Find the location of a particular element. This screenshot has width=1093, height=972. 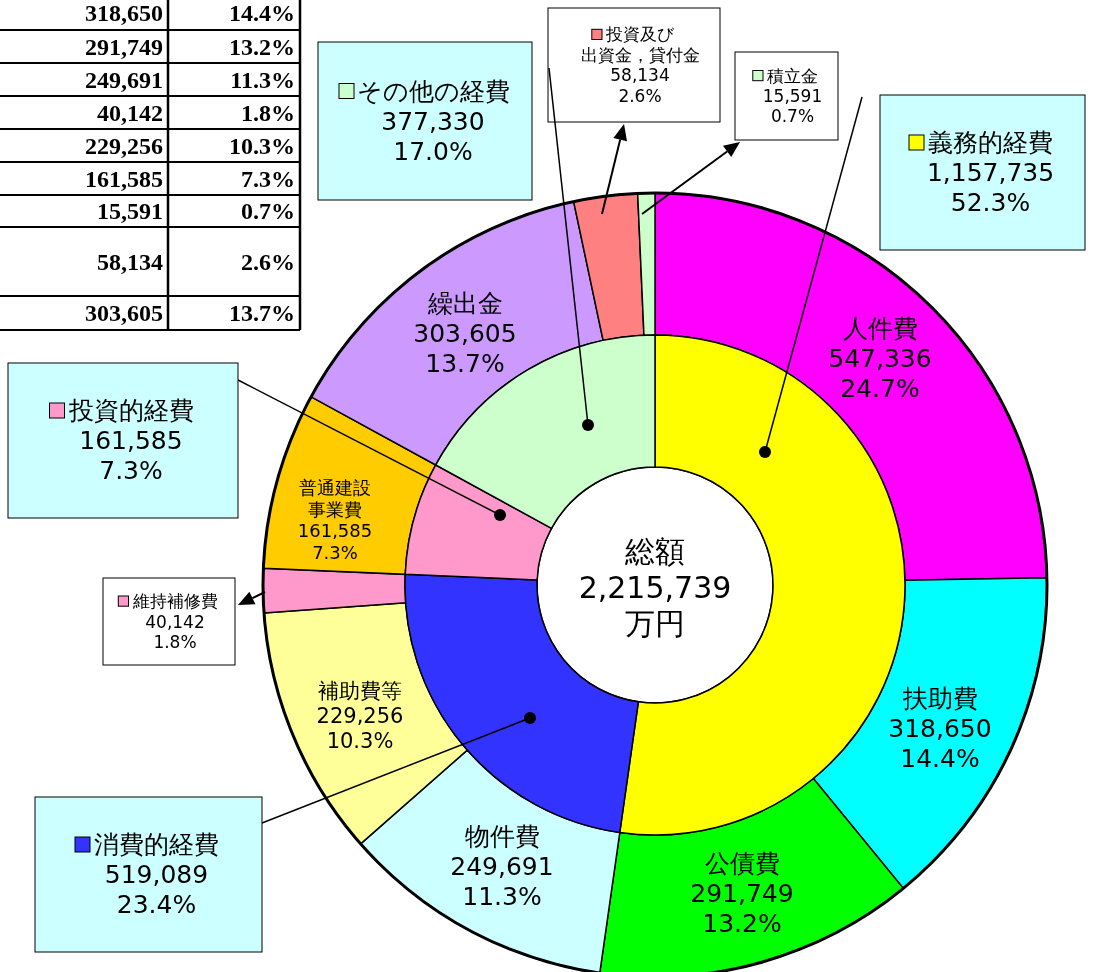

data-label: 1,157,735 52.3% is located at coordinates (990, 187).